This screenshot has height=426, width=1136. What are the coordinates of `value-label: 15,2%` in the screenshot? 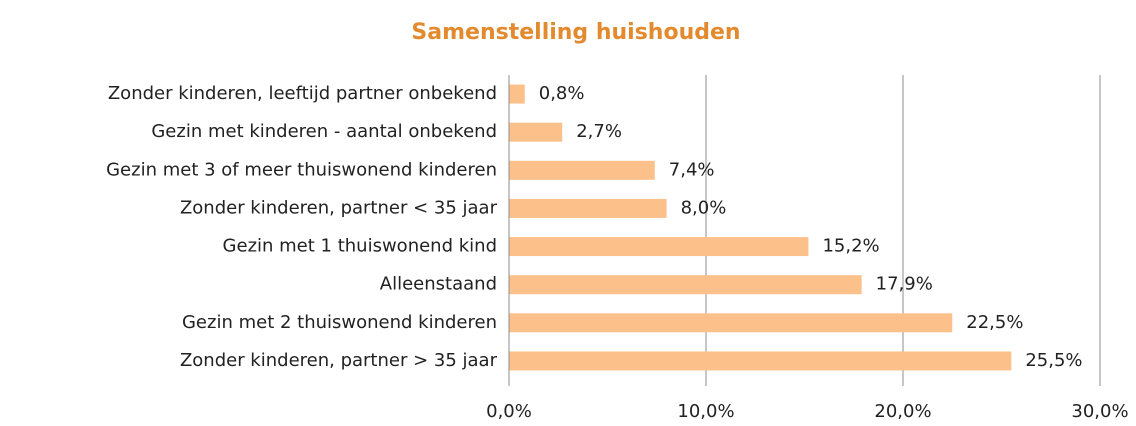 It's located at (850, 246).